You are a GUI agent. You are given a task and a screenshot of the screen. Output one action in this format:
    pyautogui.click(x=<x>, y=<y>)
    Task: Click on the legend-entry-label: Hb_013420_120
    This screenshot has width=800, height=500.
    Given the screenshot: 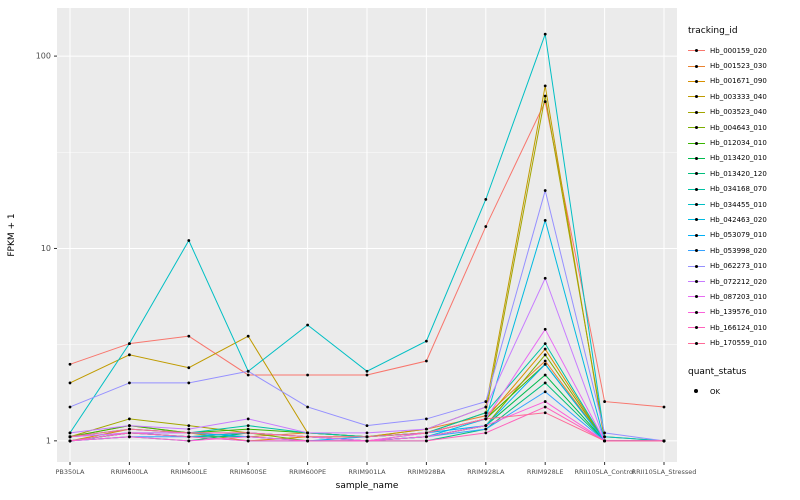 What is the action you would take?
    pyautogui.click(x=738, y=173)
    